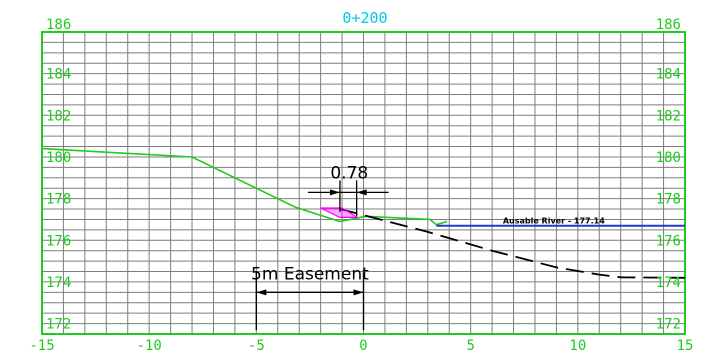 The height and width of the screenshot is (356, 710). What do you see at coordinates (668, 25) in the screenshot?
I see `y-tick-label-right: 186` at bounding box center [668, 25].